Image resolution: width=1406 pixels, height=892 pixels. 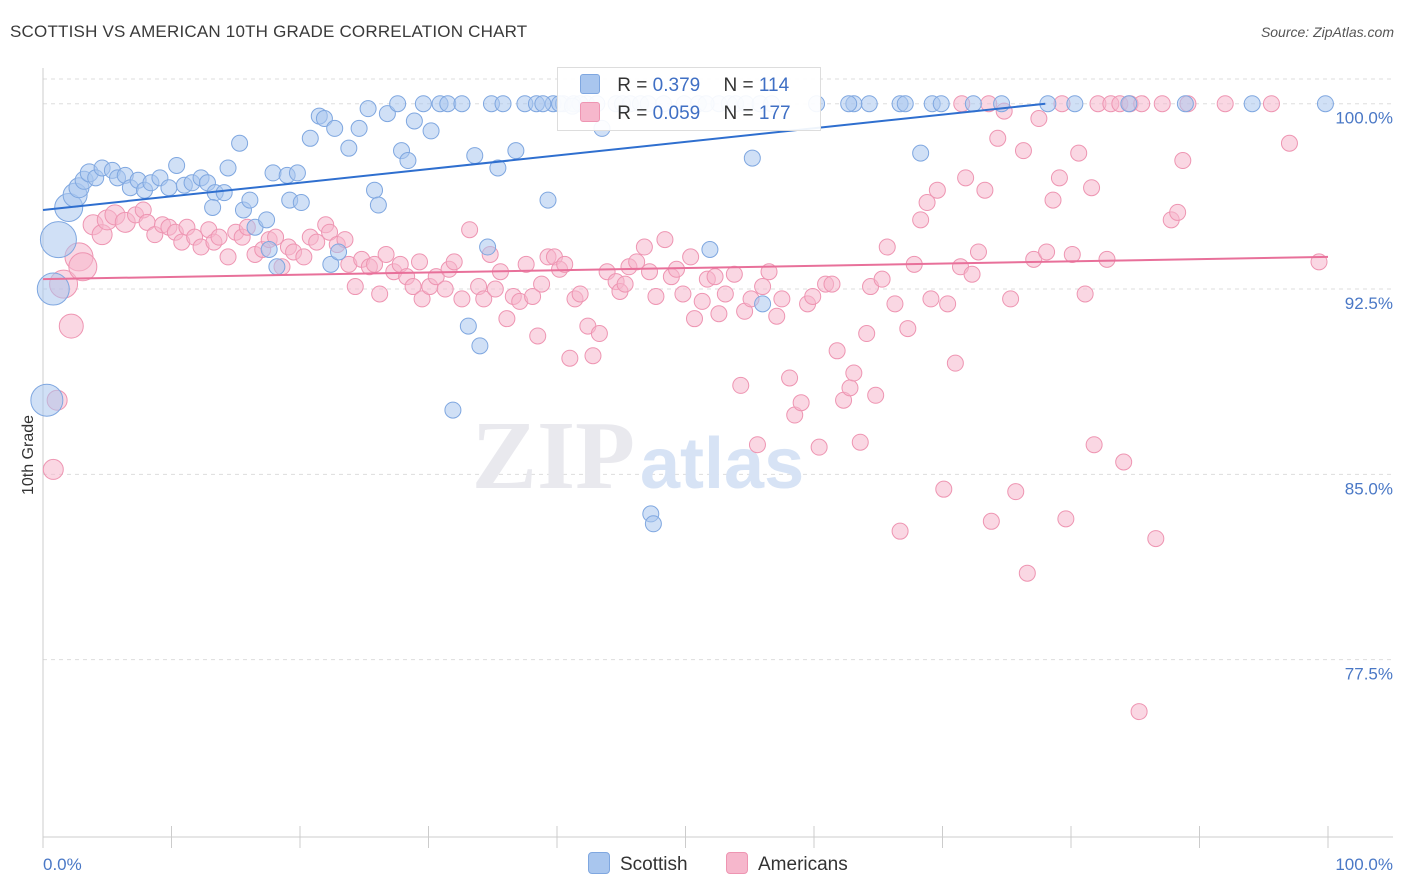 What do you see at coordinates (774, 85) in the screenshot?
I see `n-value: 114` at bounding box center [774, 85].